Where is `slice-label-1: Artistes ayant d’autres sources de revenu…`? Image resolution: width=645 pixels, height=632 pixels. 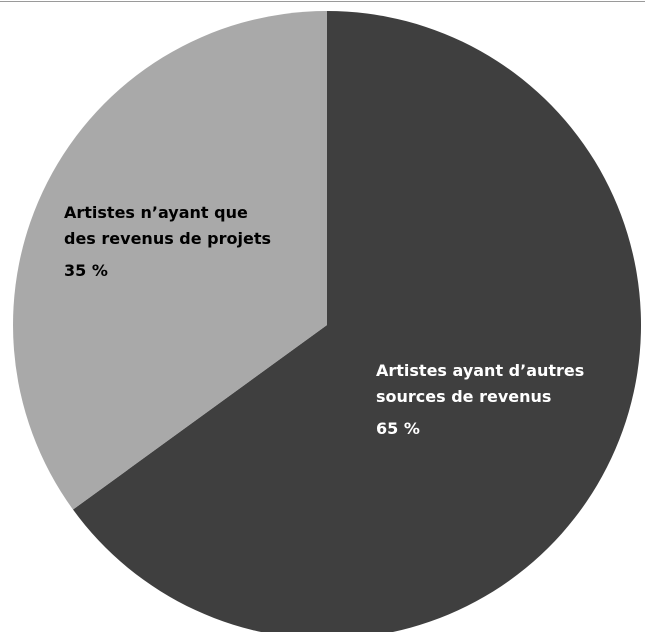
slice-label-1: Artistes ayant d’autres sources de revenu… is located at coordinates (480, 383).